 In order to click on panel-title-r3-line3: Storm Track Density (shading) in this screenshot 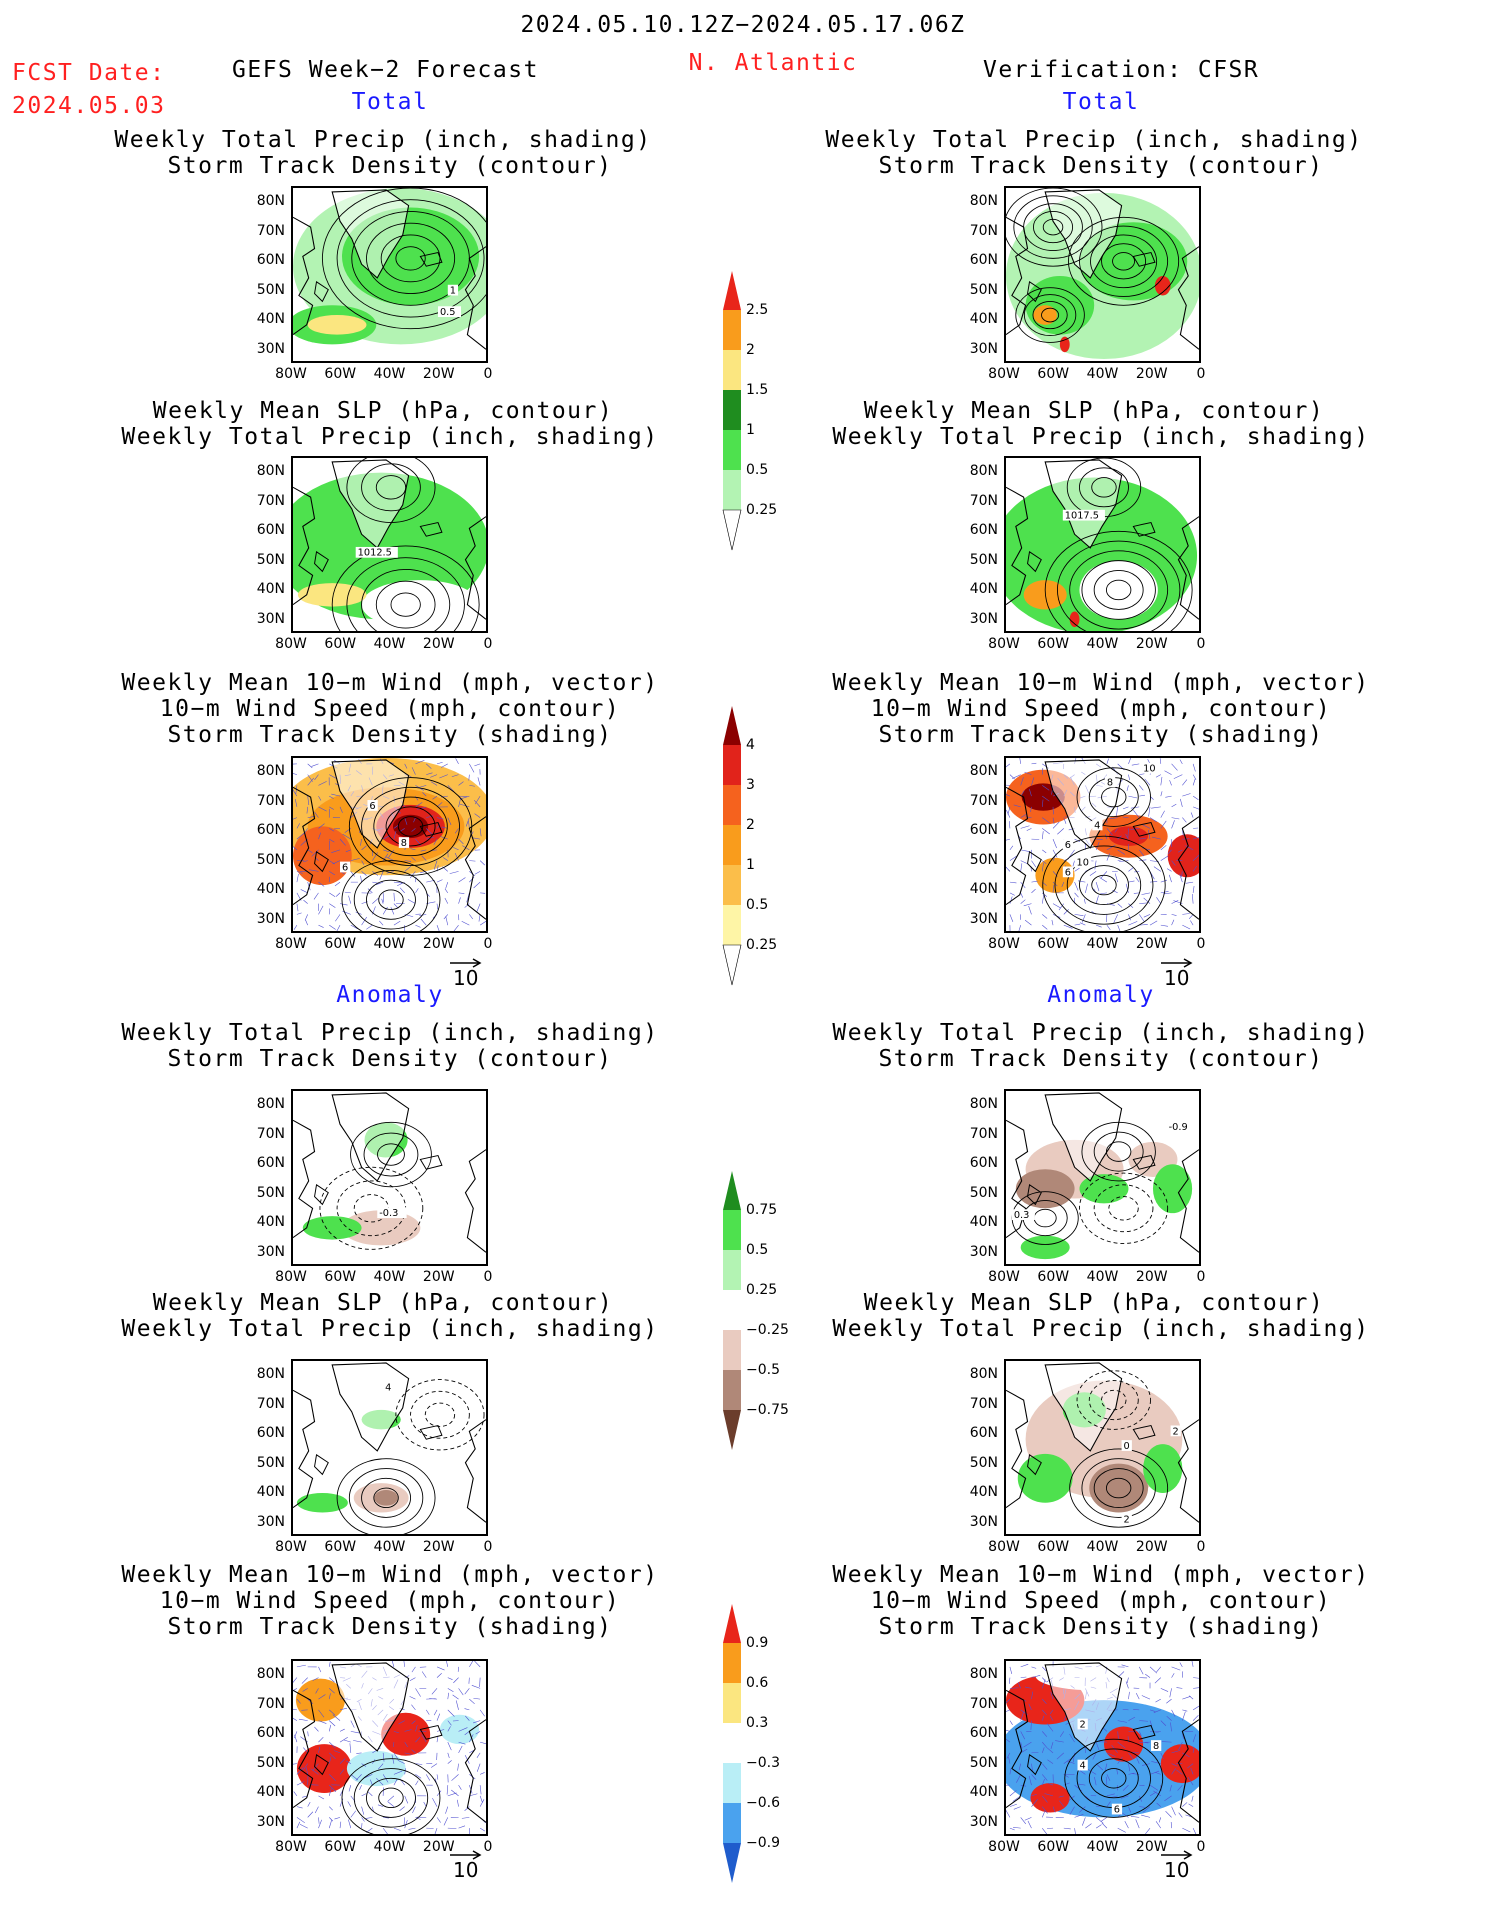, I will do `click(1101, 735)`.